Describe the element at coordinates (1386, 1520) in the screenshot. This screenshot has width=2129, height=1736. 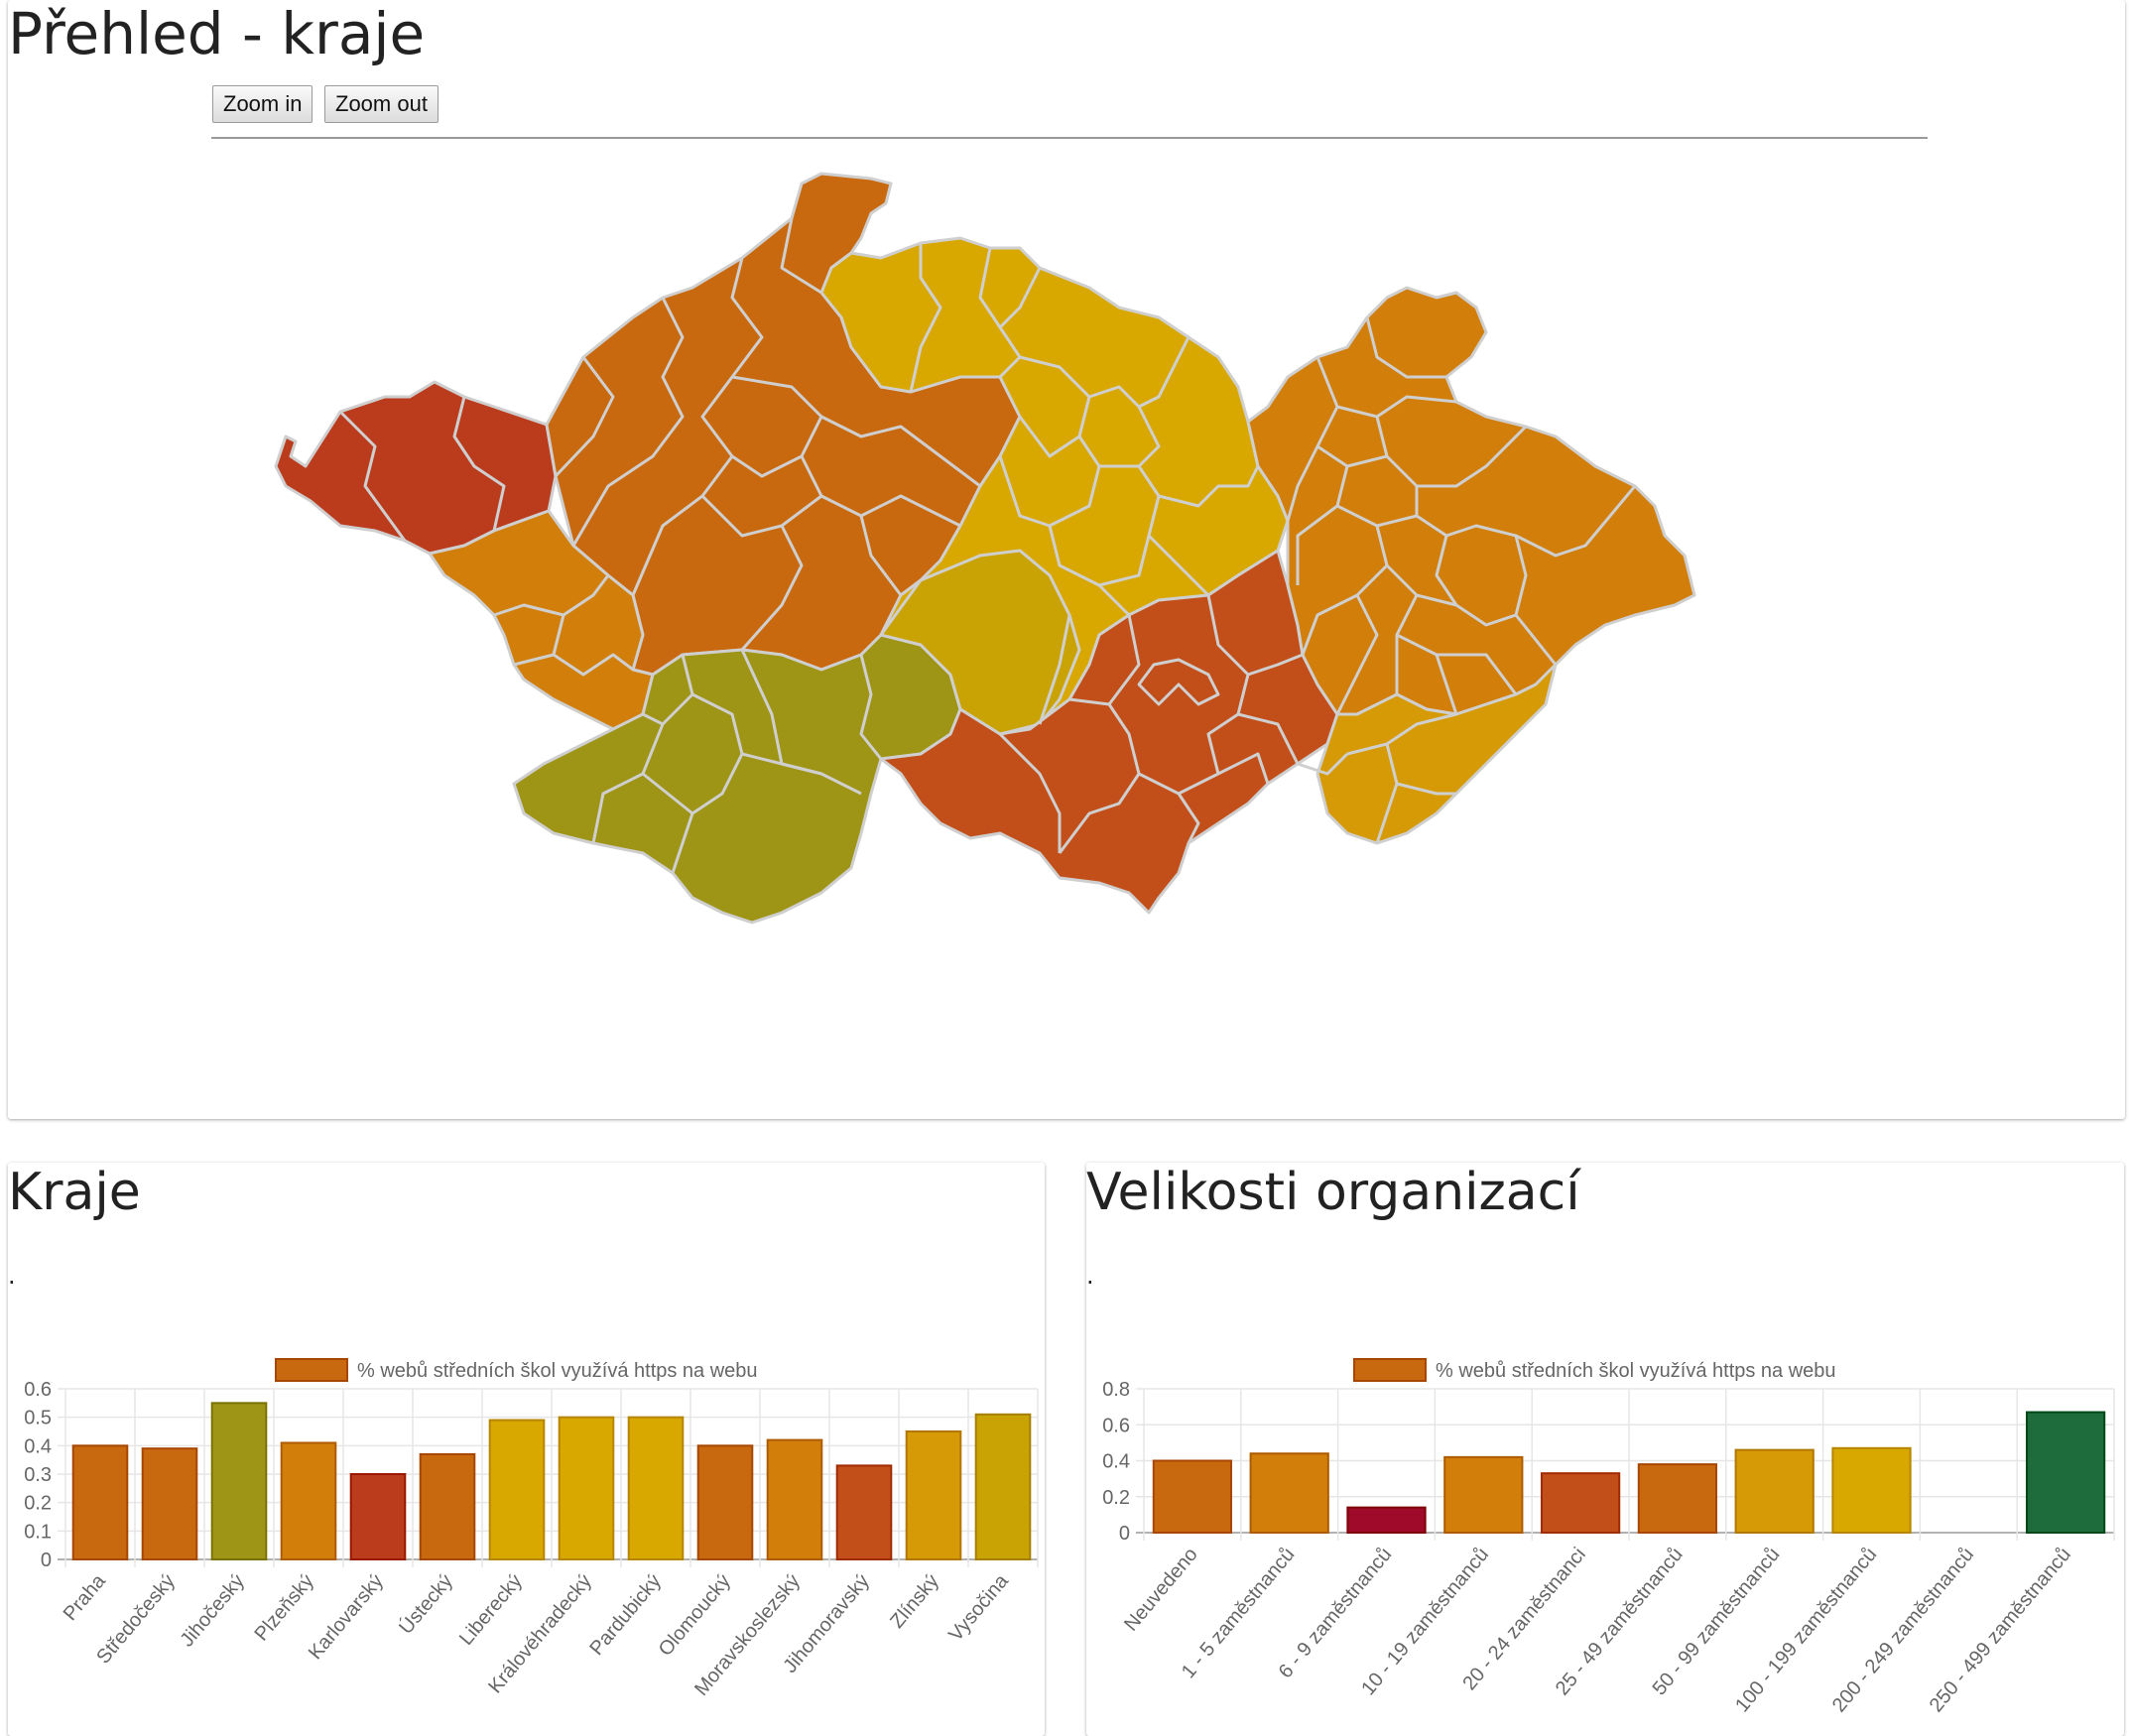
I see `bar-6-9-zaměstnanců` at that location.